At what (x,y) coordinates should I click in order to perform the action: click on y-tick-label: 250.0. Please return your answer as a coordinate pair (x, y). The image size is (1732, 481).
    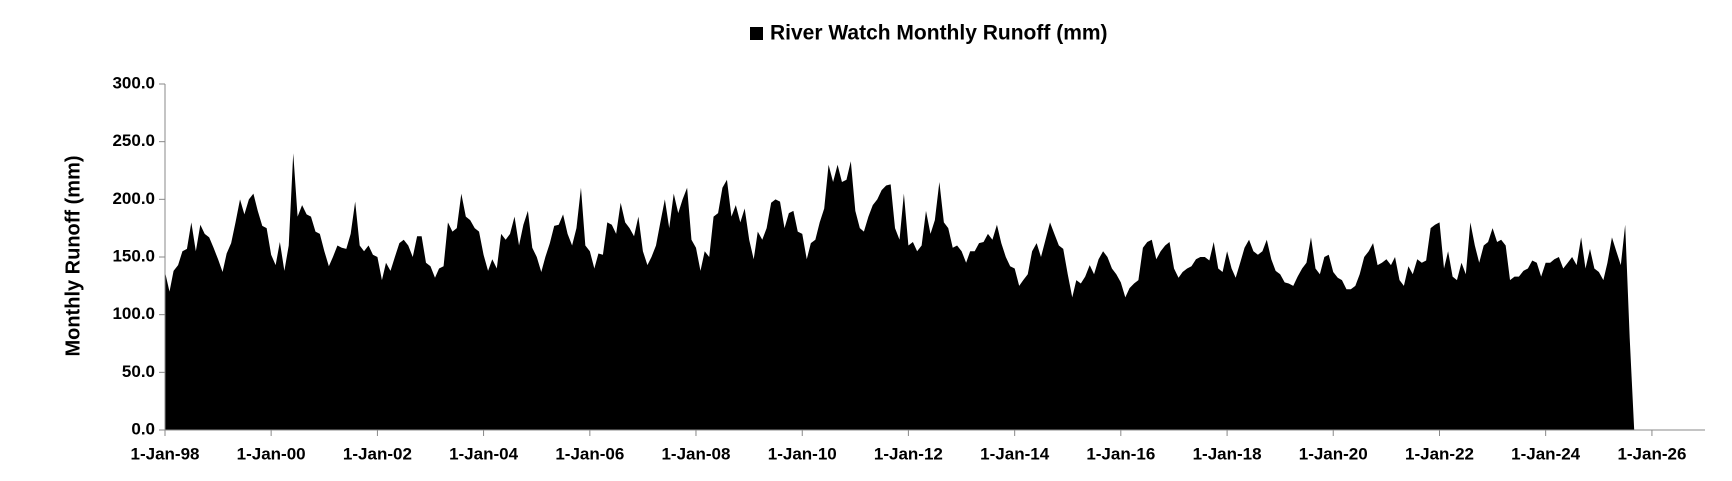
    Looking at the image, I should click on (133, 140).